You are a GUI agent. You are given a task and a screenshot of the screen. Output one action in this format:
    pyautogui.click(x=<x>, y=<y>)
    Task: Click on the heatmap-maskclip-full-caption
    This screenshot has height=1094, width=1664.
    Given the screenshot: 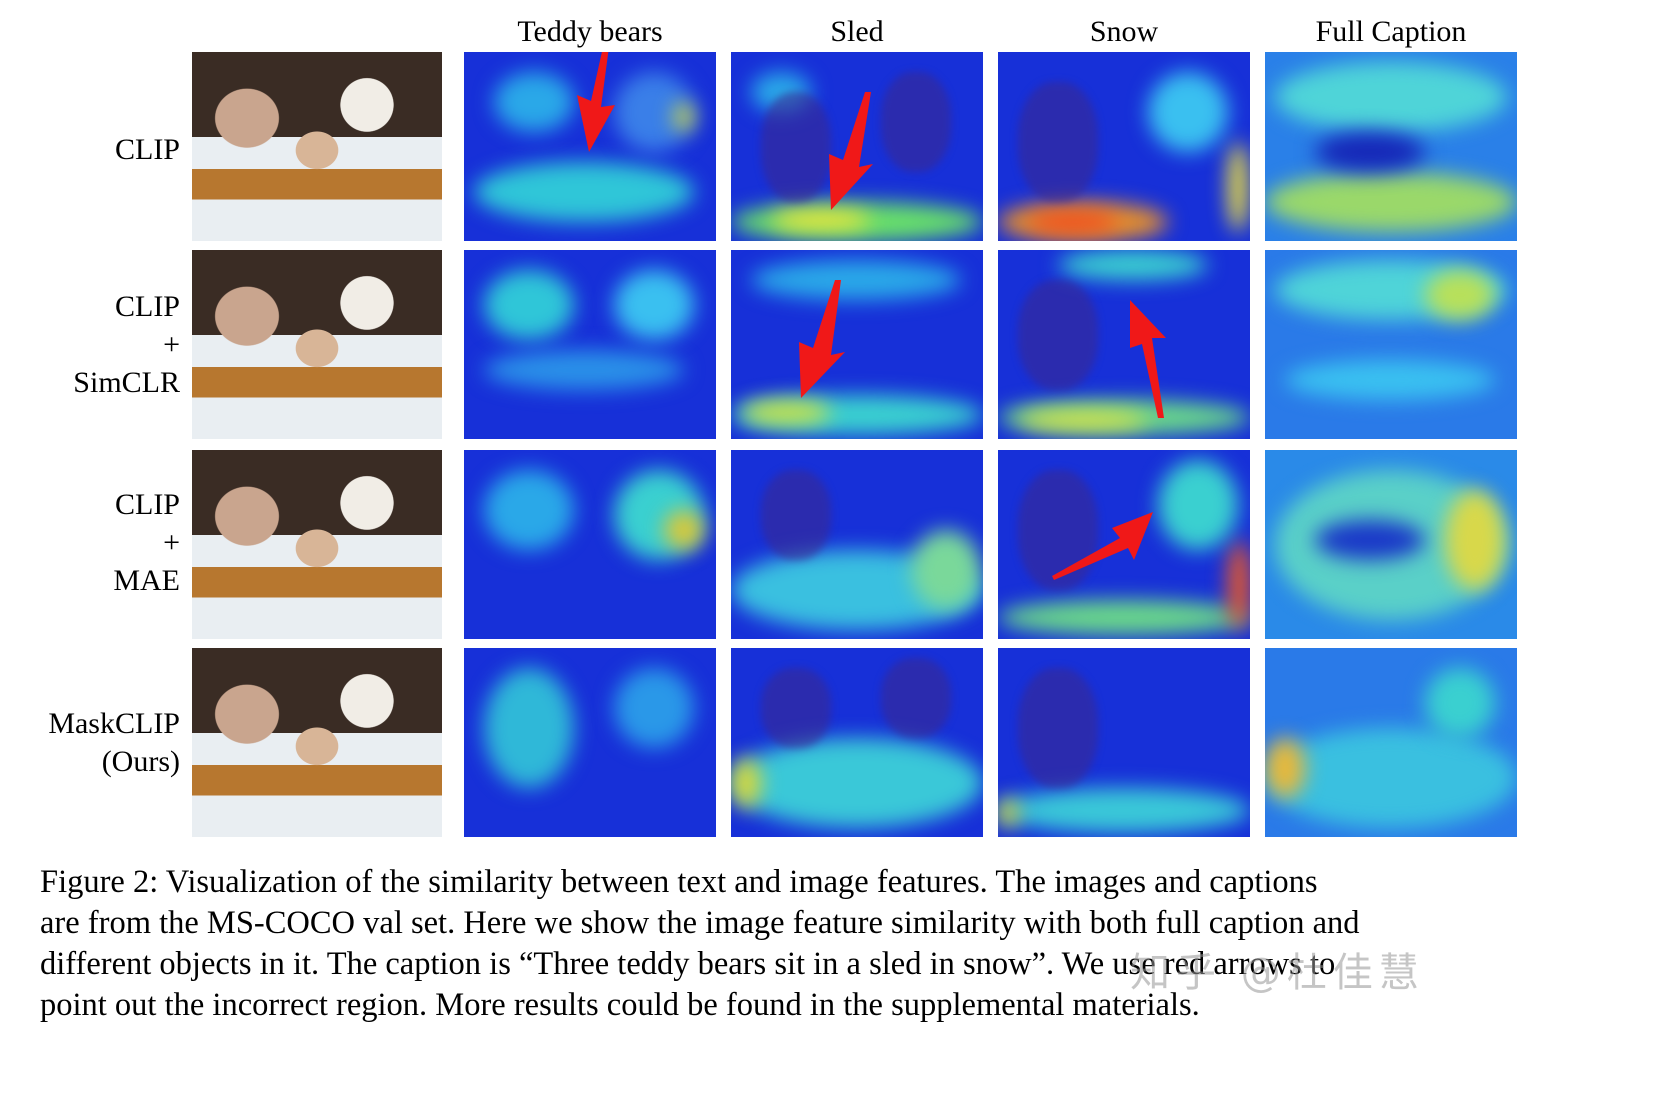 What is the action you would take?
    pyautogui.click(x=1391, y=742)
    